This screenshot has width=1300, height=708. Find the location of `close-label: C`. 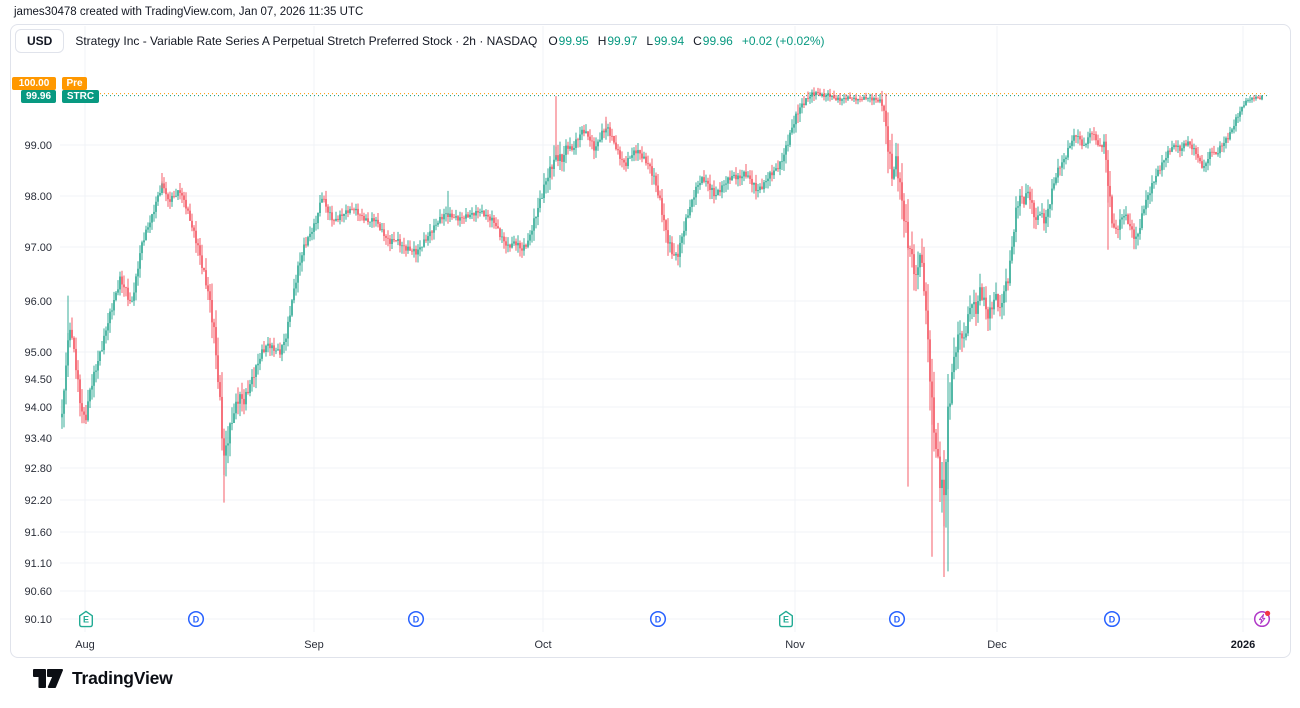

close-label: C is located at coordinates (697, 41).